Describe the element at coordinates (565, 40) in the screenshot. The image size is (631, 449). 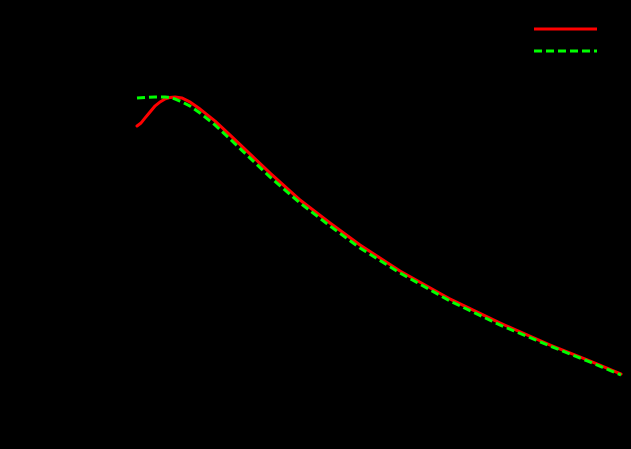
I see `legend` at that location.